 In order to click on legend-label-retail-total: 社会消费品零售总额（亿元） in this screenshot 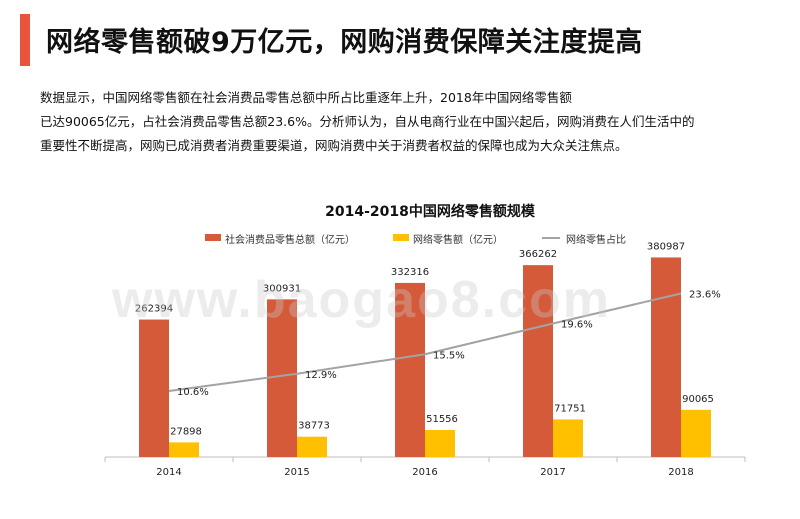, I will do `click(290, 240)`.